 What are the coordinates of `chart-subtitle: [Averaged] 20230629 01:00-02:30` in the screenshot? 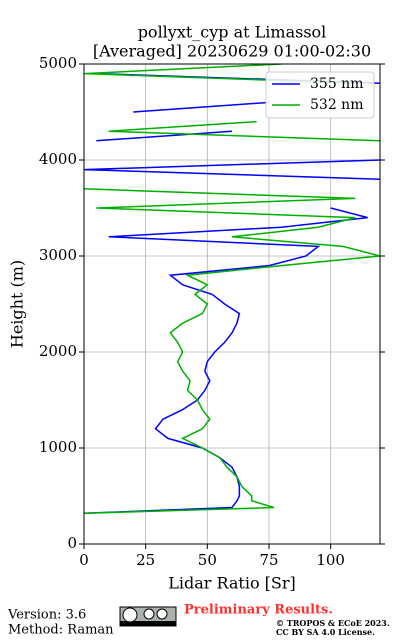 It's located at (232, 51).